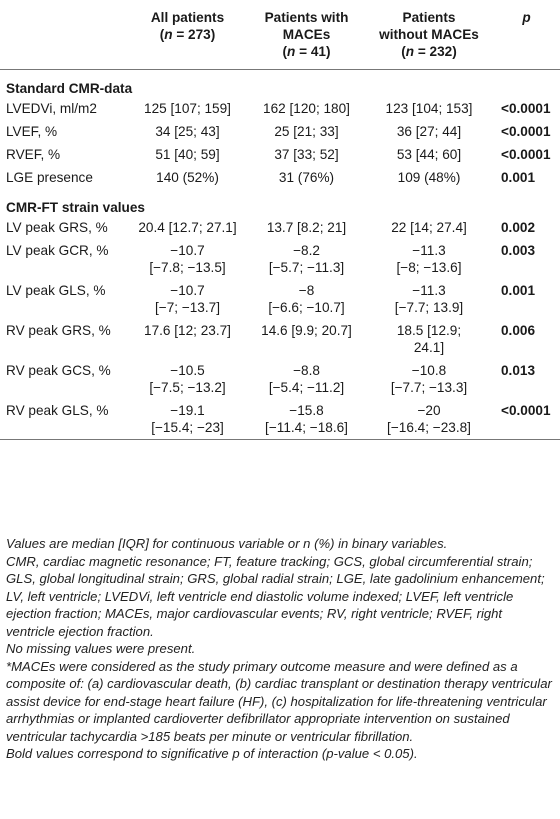 The width and height of the screenshot is (560, 819). I want to click on row-label: LV peak GLS, %, so click(56, 290).